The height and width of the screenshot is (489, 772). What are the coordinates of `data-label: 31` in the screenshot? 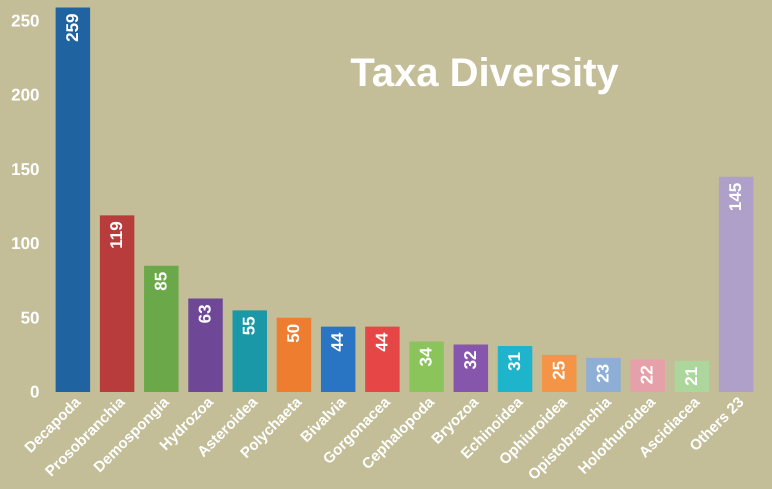 It's located at (514, 361).